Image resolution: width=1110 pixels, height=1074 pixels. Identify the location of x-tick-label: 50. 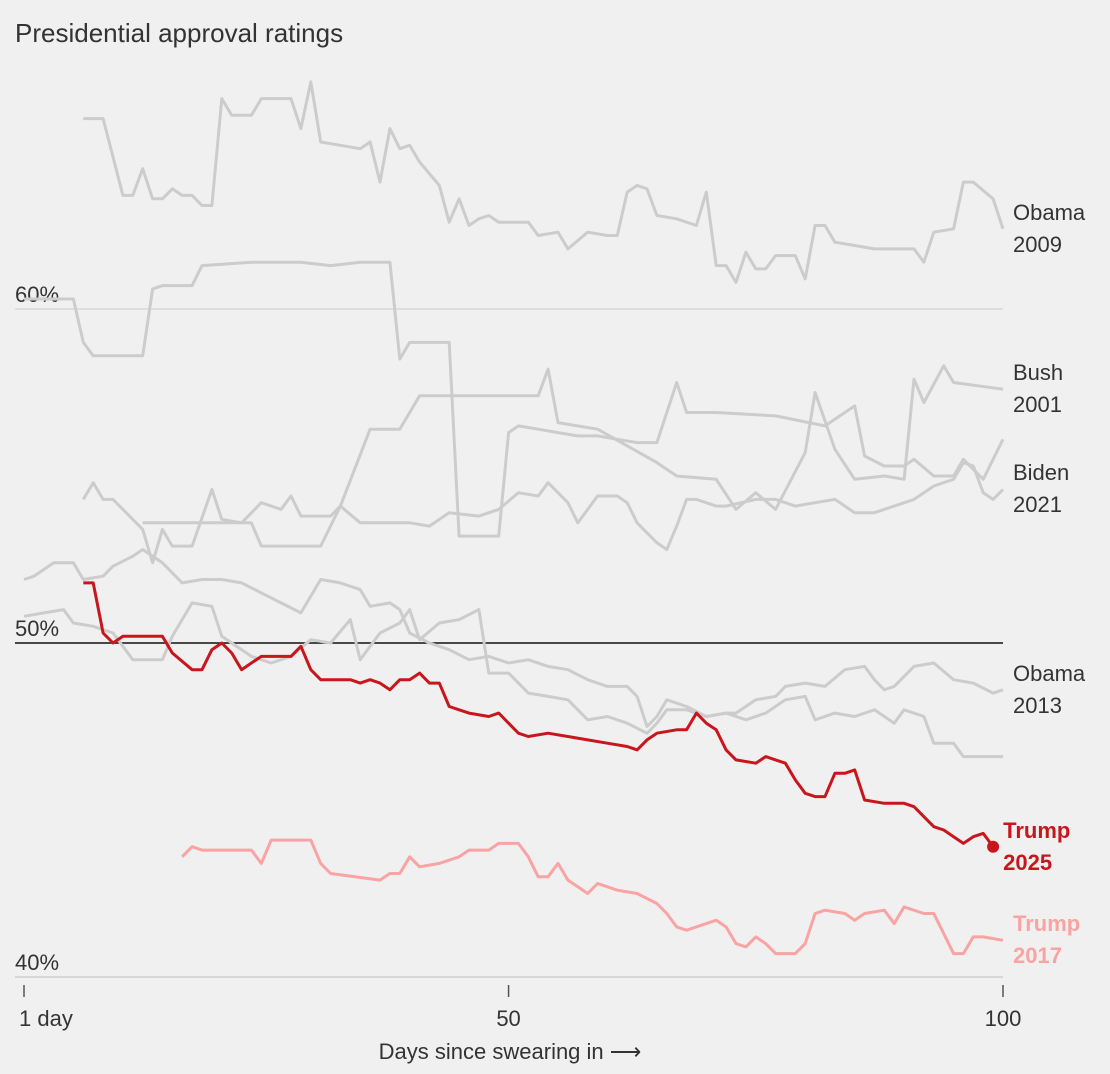
(508, 1018).